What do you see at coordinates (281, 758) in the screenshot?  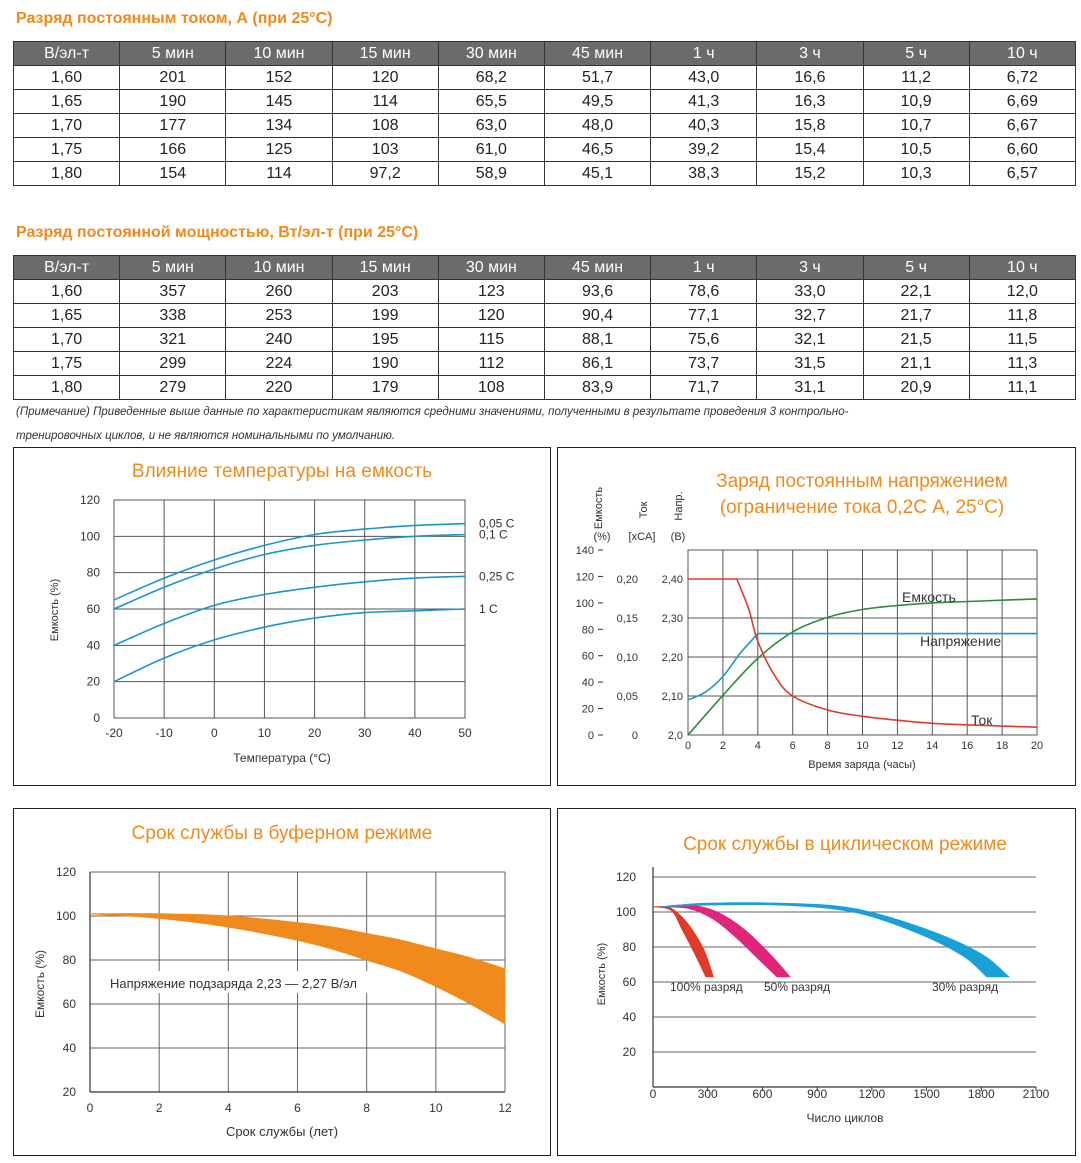 I see `x-axis-label: Температура (°C)` at bounding box center [281, 758].